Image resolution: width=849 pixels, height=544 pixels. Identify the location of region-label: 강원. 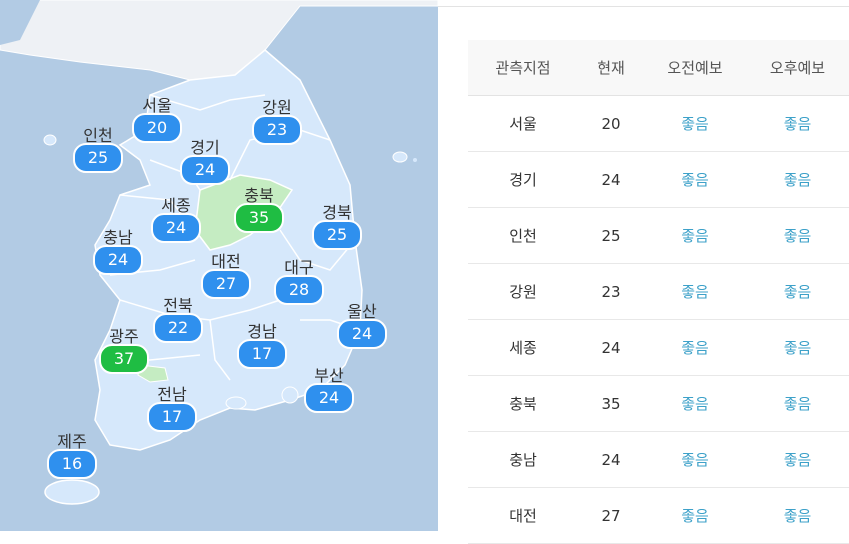
(277, 107).